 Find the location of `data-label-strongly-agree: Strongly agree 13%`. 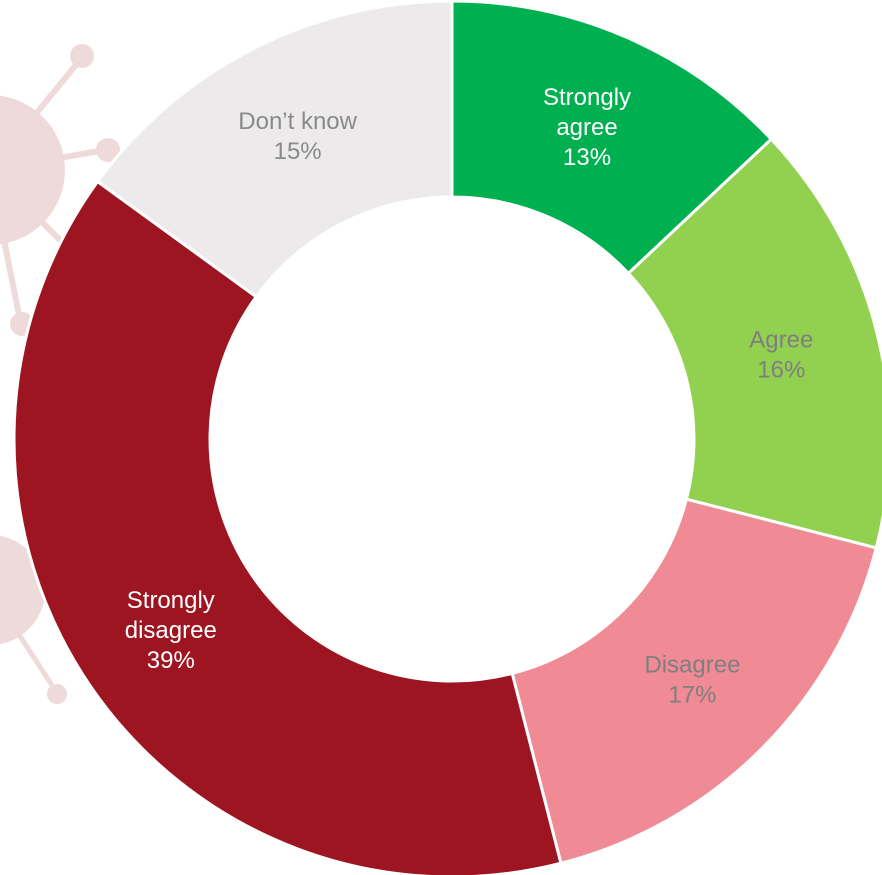

data-label-strongly-agree: Strongly agree 13% is located at coordinates (587, 127).